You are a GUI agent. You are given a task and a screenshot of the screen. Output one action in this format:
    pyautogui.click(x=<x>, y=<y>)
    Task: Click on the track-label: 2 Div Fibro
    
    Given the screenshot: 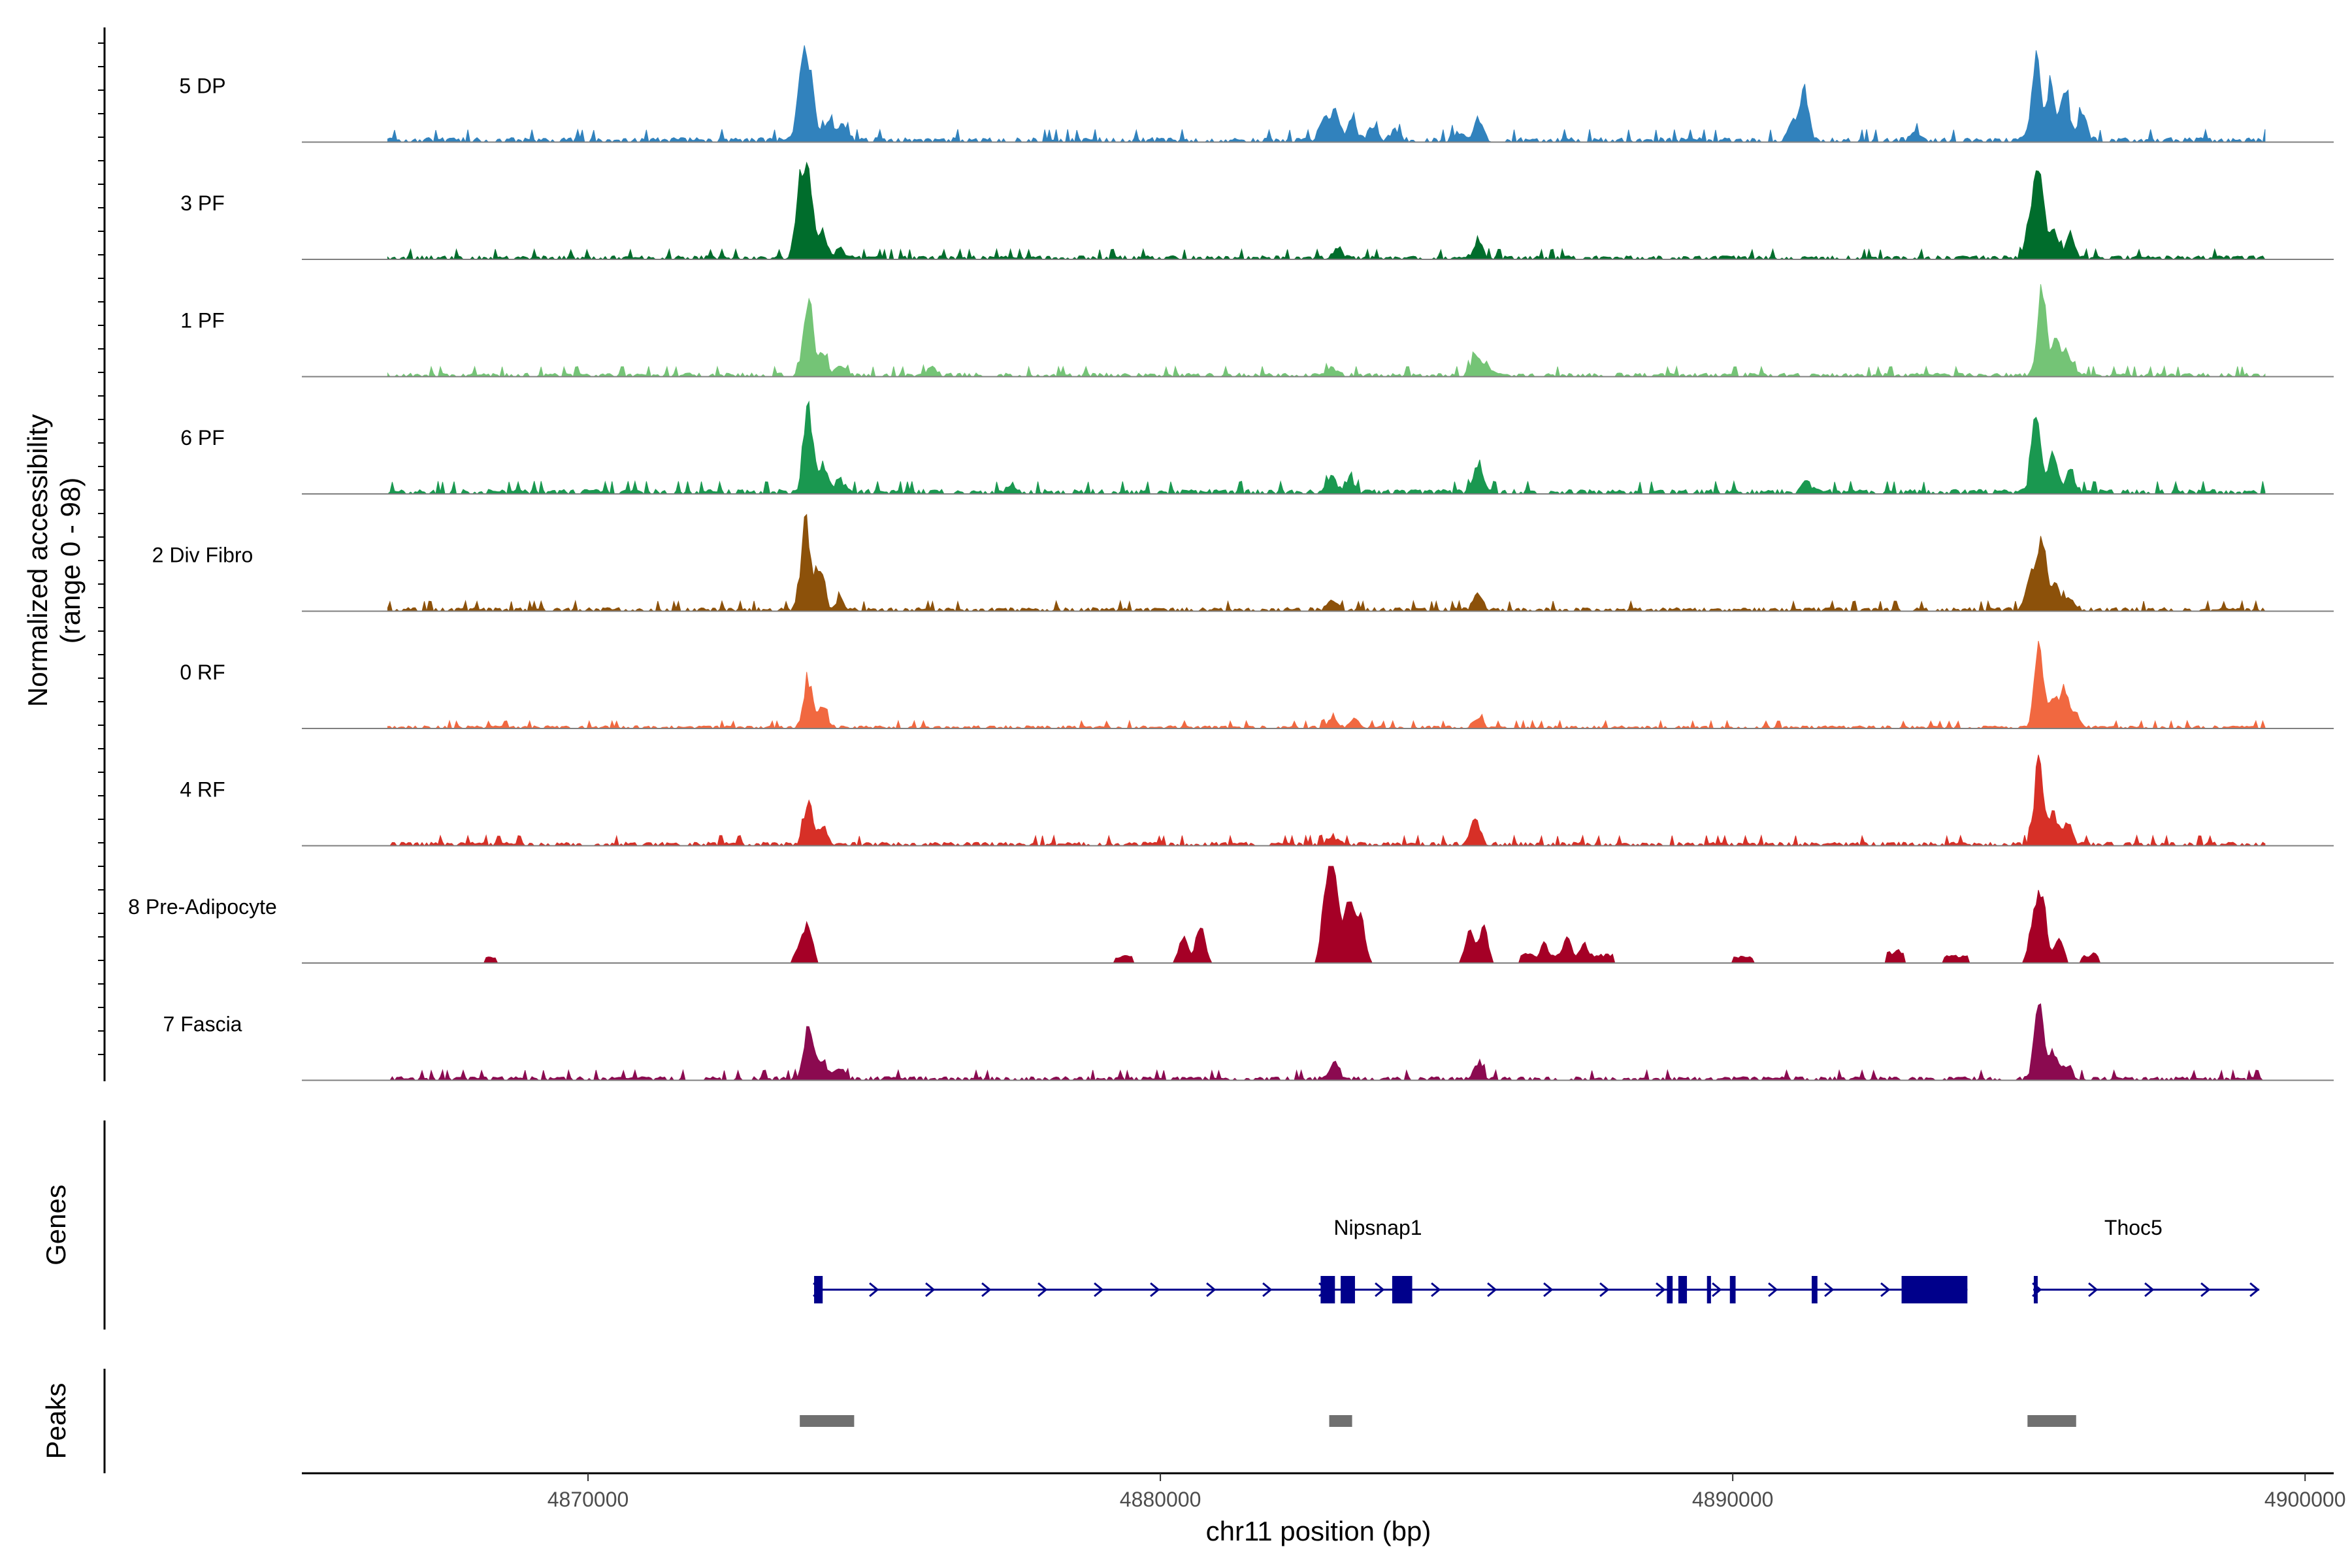 What is the action you would take?
    pyautogui.click(x=202, y=555)
    